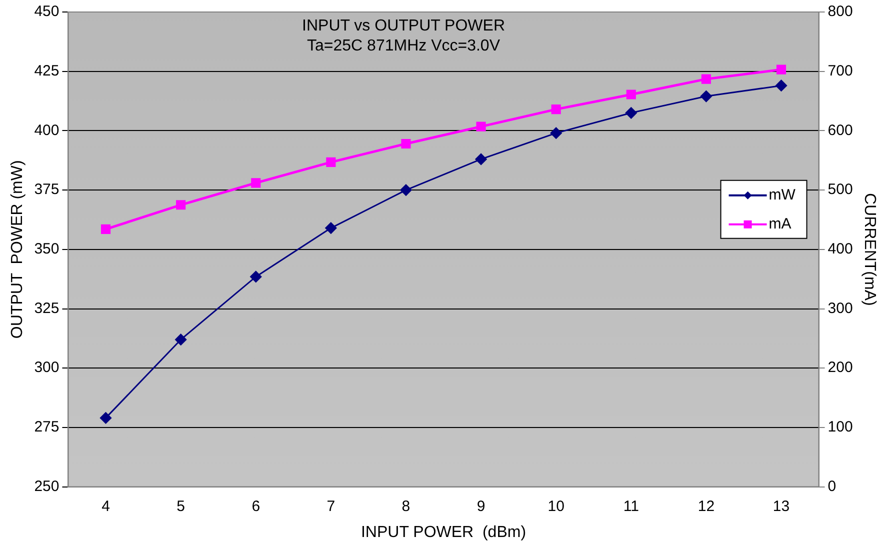  What do you see at coordinates (180, 506) in the screenshot?
I see `x-tick-label: 5` at bounding box center [180, 506].